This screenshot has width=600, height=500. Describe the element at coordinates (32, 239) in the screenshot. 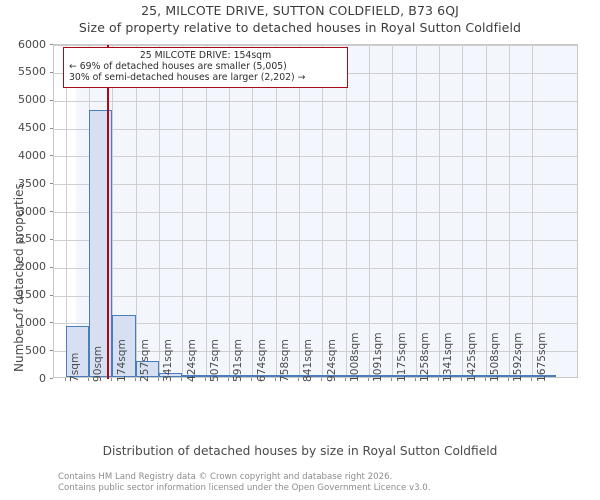

I see `y-tick-label: 2500` at that location.